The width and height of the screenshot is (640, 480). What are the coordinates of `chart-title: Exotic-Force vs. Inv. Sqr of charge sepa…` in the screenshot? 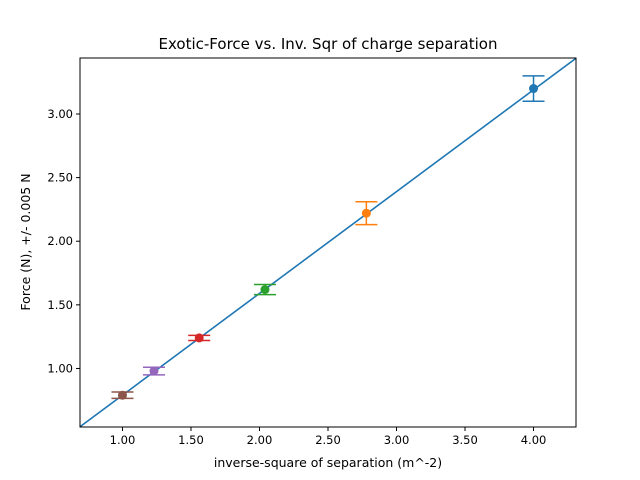 It's located at (328, 44).